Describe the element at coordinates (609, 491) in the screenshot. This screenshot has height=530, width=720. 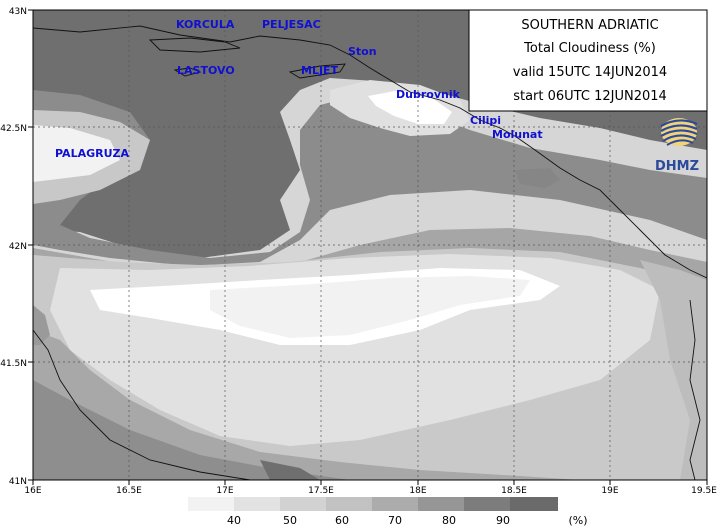
I see `lon-label: 19E` at that location.